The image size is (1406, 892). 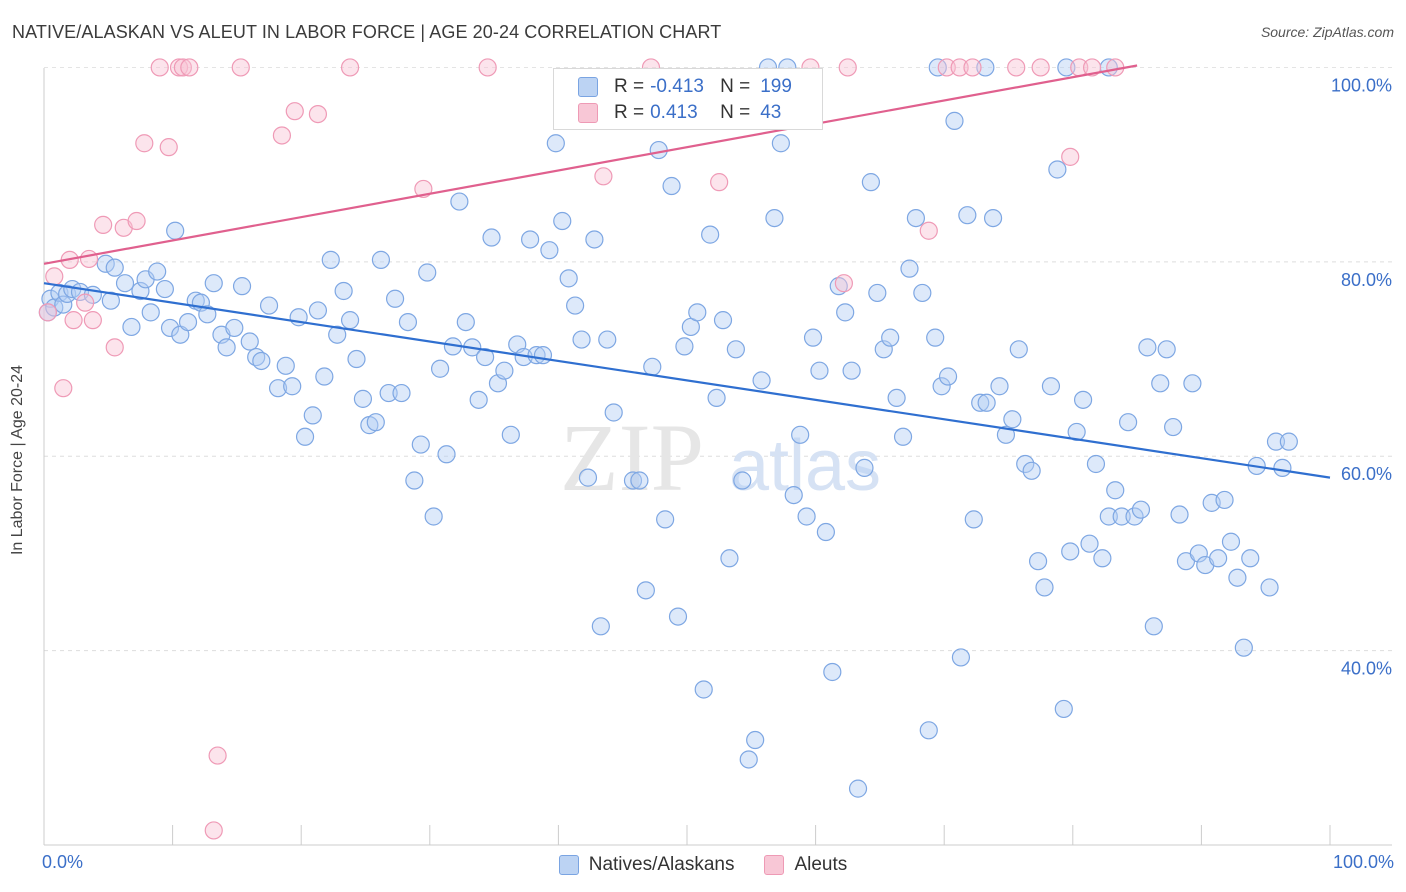 What do you see at coordinates (1361, 376) in the screenshot?
I see `y-tick-labels: 40.0% 60.0% 80.0% 100.0%` at bounding box center [1361, 376].